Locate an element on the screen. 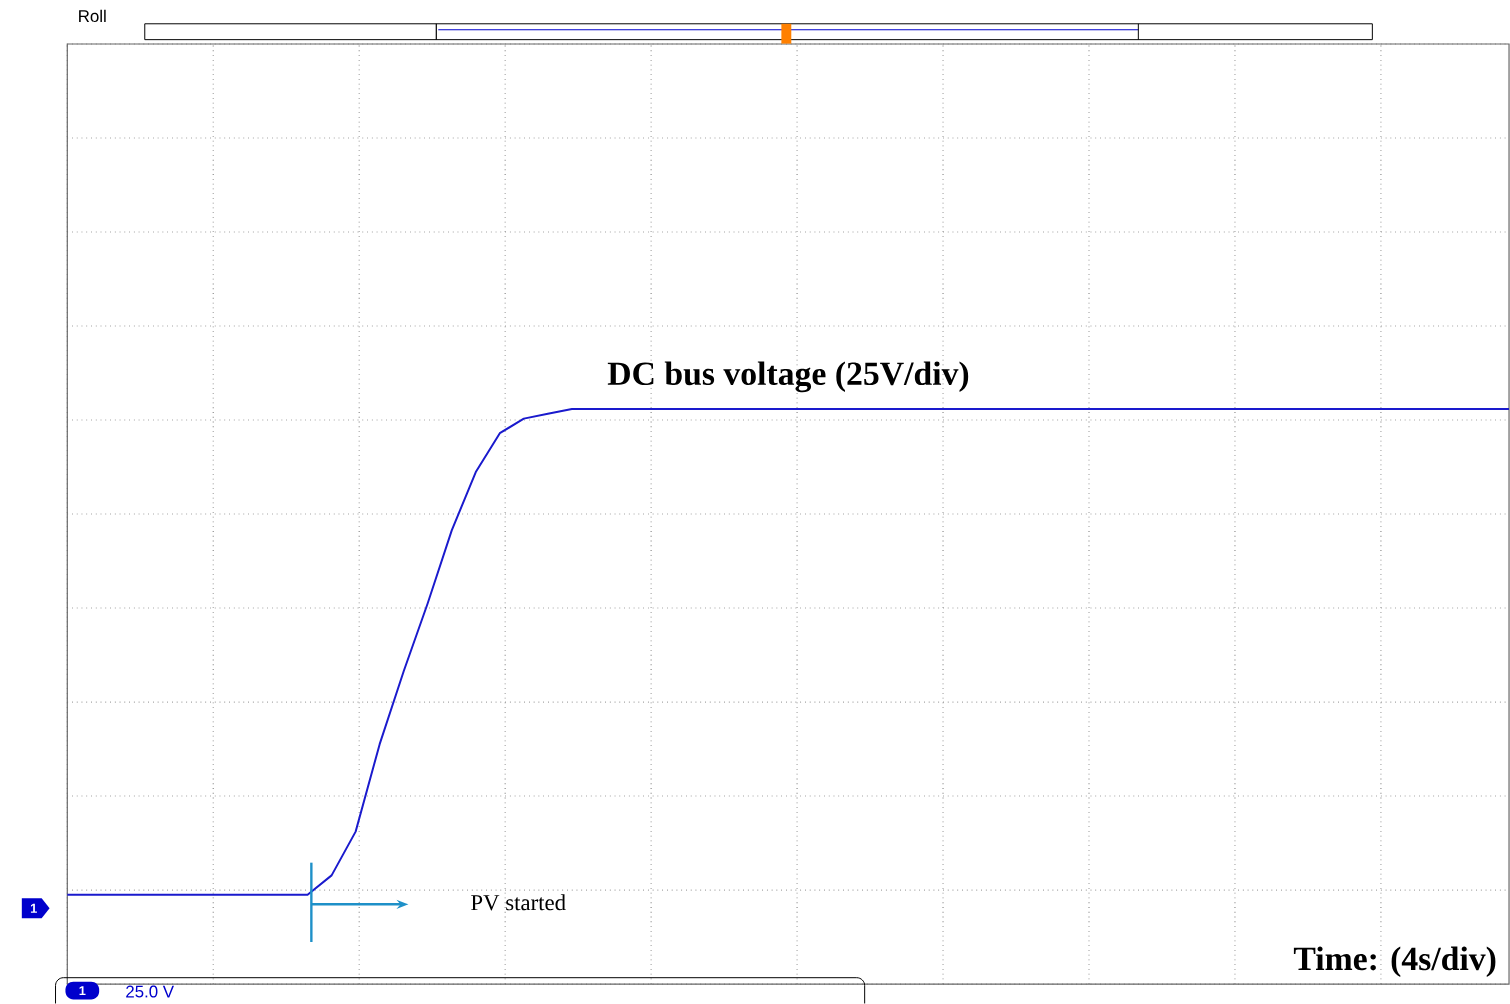 The width and height of the screenshot is (1510, 1004). text: Roll is located at coordinates (92, 16).